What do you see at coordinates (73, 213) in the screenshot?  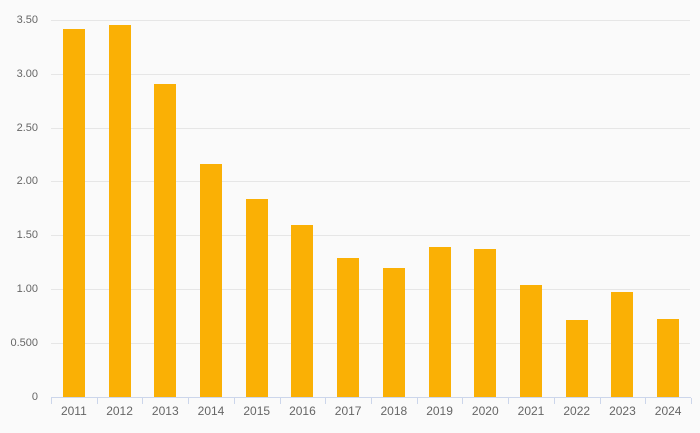 I see `bar-2011` at bounding box center [73, 213].